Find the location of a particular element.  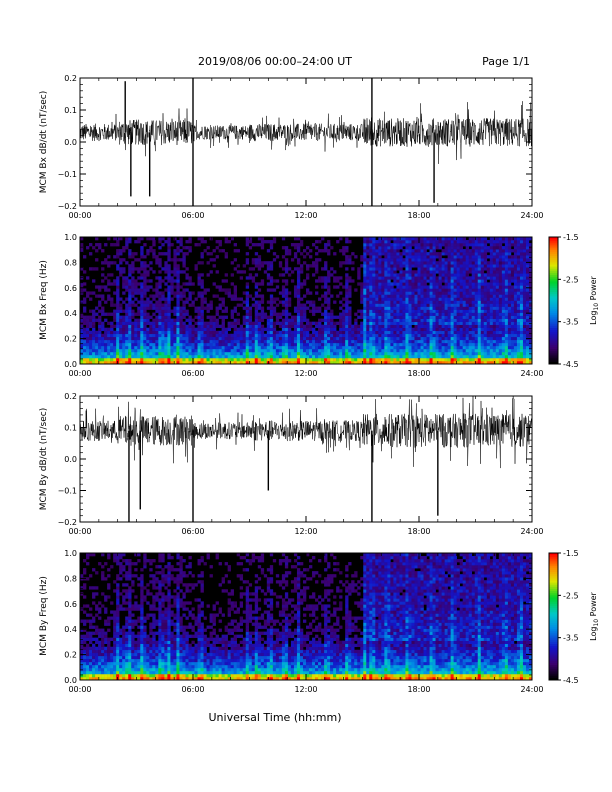

x-tick-label: 18:00 is located at coordinates (418, 373).